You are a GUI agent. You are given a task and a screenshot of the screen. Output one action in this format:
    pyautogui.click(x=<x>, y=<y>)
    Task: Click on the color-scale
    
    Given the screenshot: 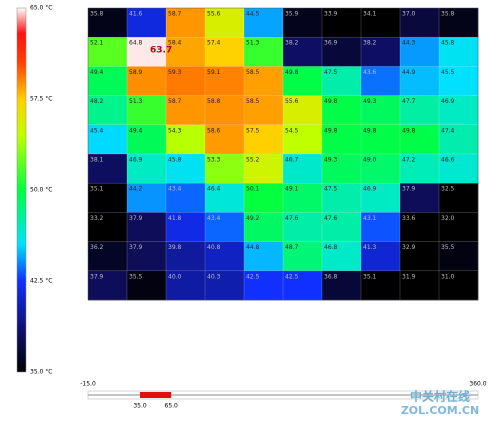 What is the action you would take?
    pyautogui.click(x=21, y=190)
    